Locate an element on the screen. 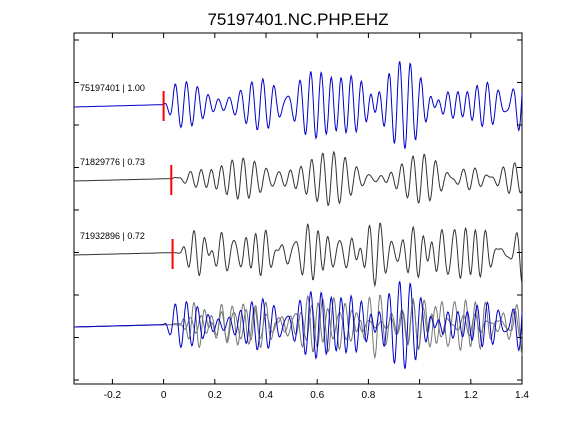 The width and height of the screenshot is (576, 432). x-tick-label: 0.8 is located at coordinates (368, 395).